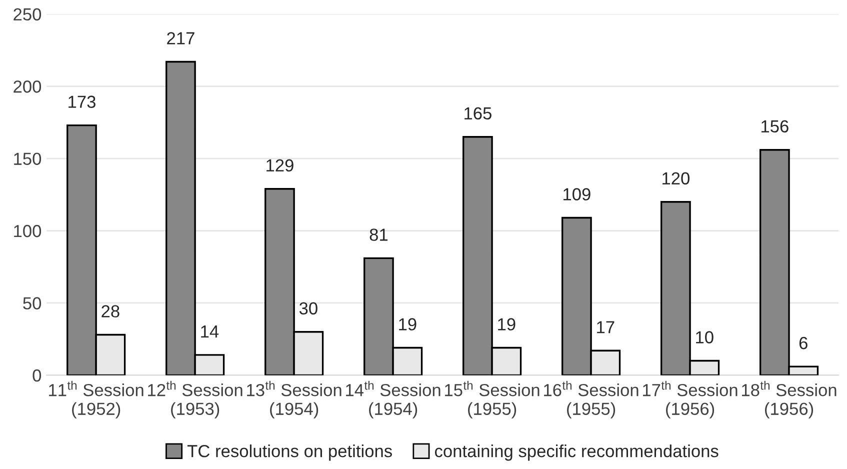 This screenshot has width=847, height=469. I want to click on x-tick-label: 18$^{th}$ Session (1956), so click(789, 399).